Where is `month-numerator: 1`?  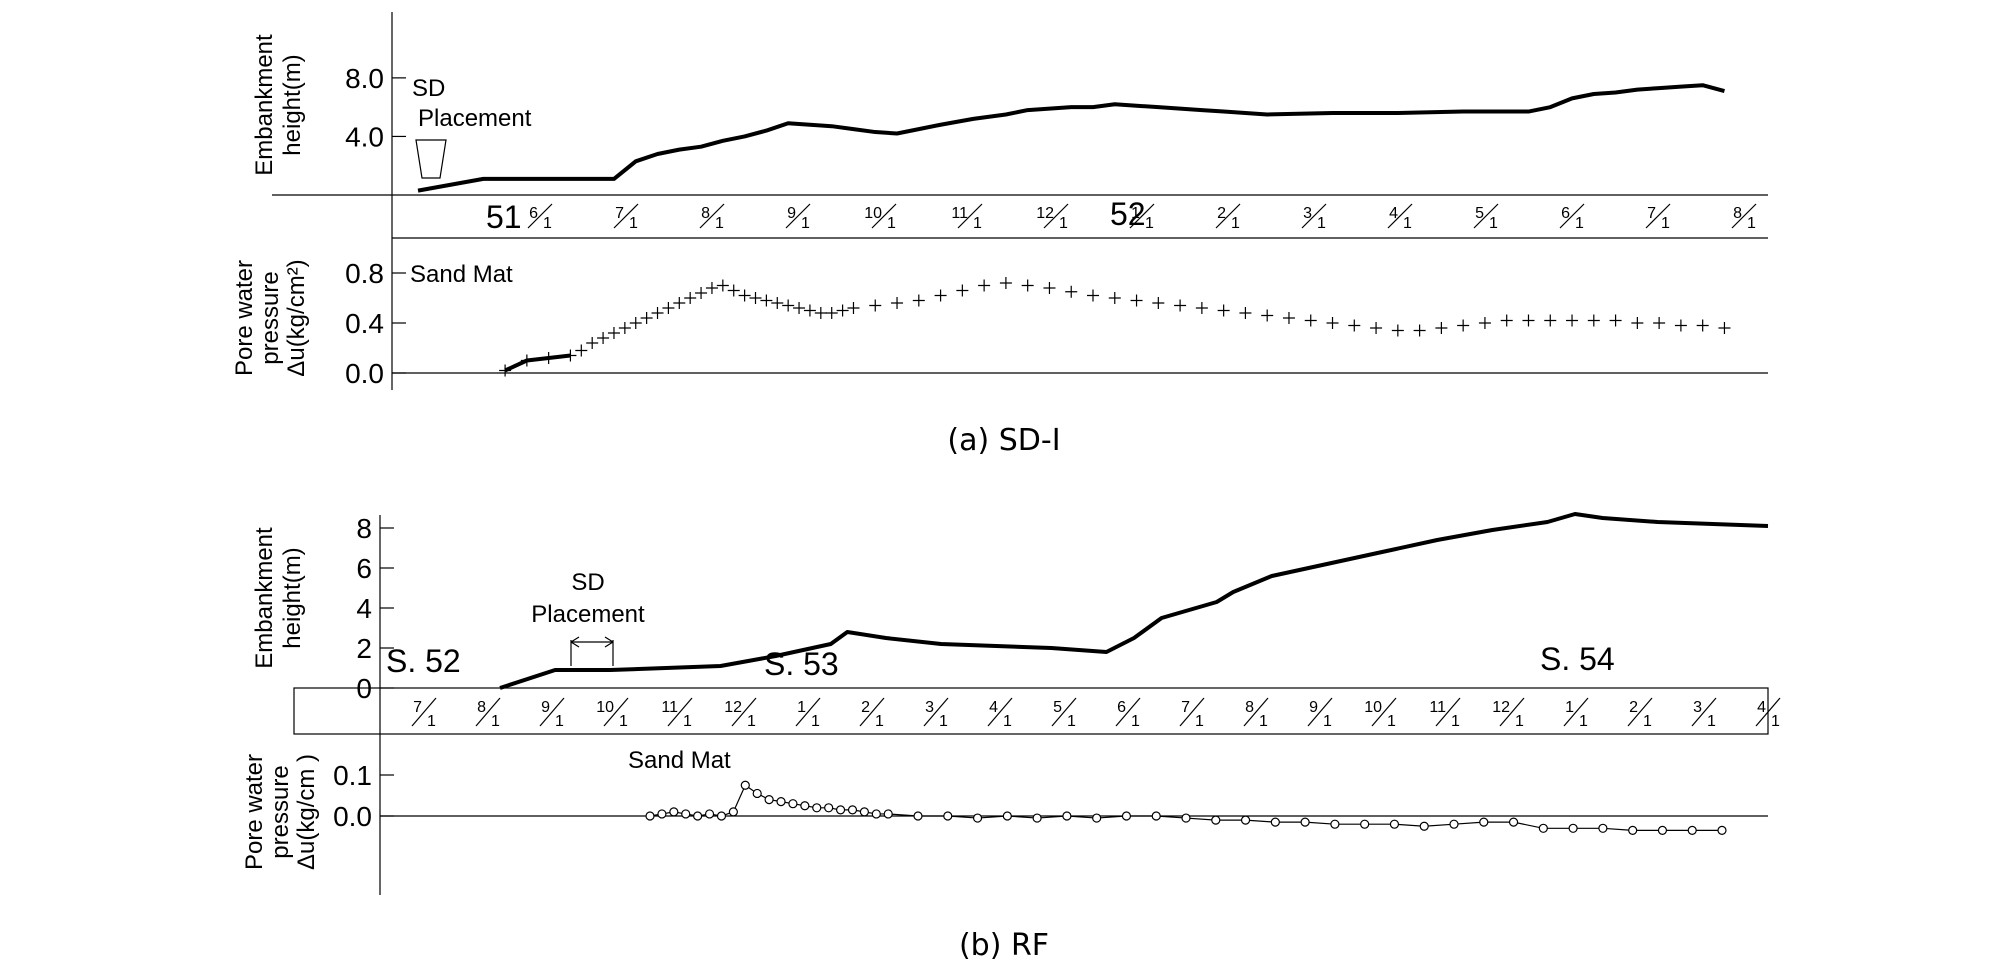 month-numerator: 1 is located at coordinates (1135, 213).